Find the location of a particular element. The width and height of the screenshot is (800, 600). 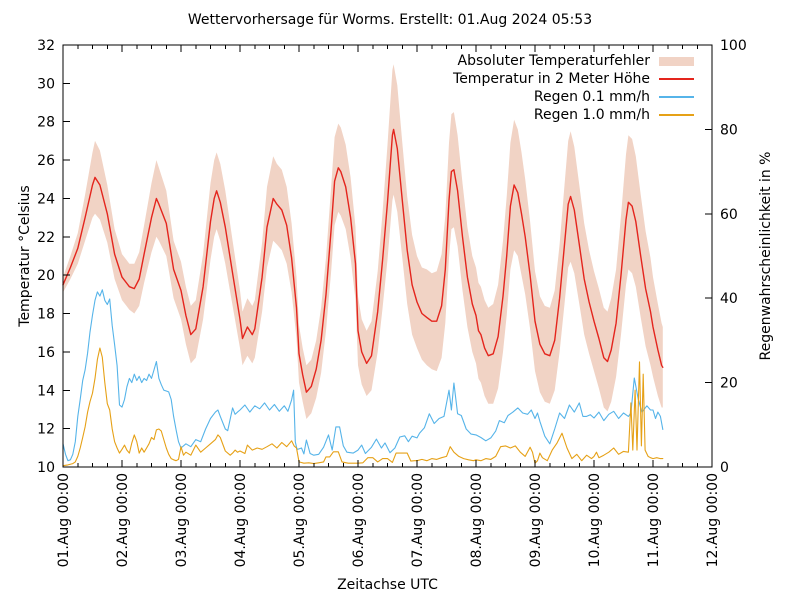

y-right-tick-label: 80 is located at coordinates (729, 130).